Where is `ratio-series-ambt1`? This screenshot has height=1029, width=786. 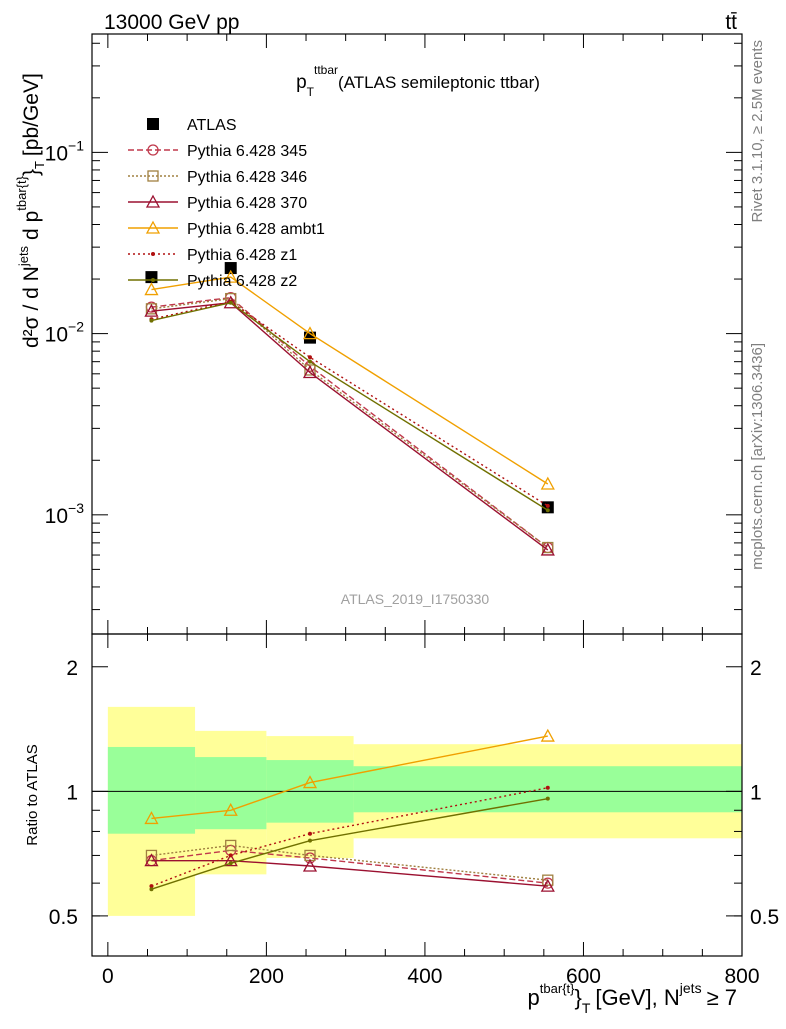 ratio-series-ambt1 is located at coordinates (349, 776).